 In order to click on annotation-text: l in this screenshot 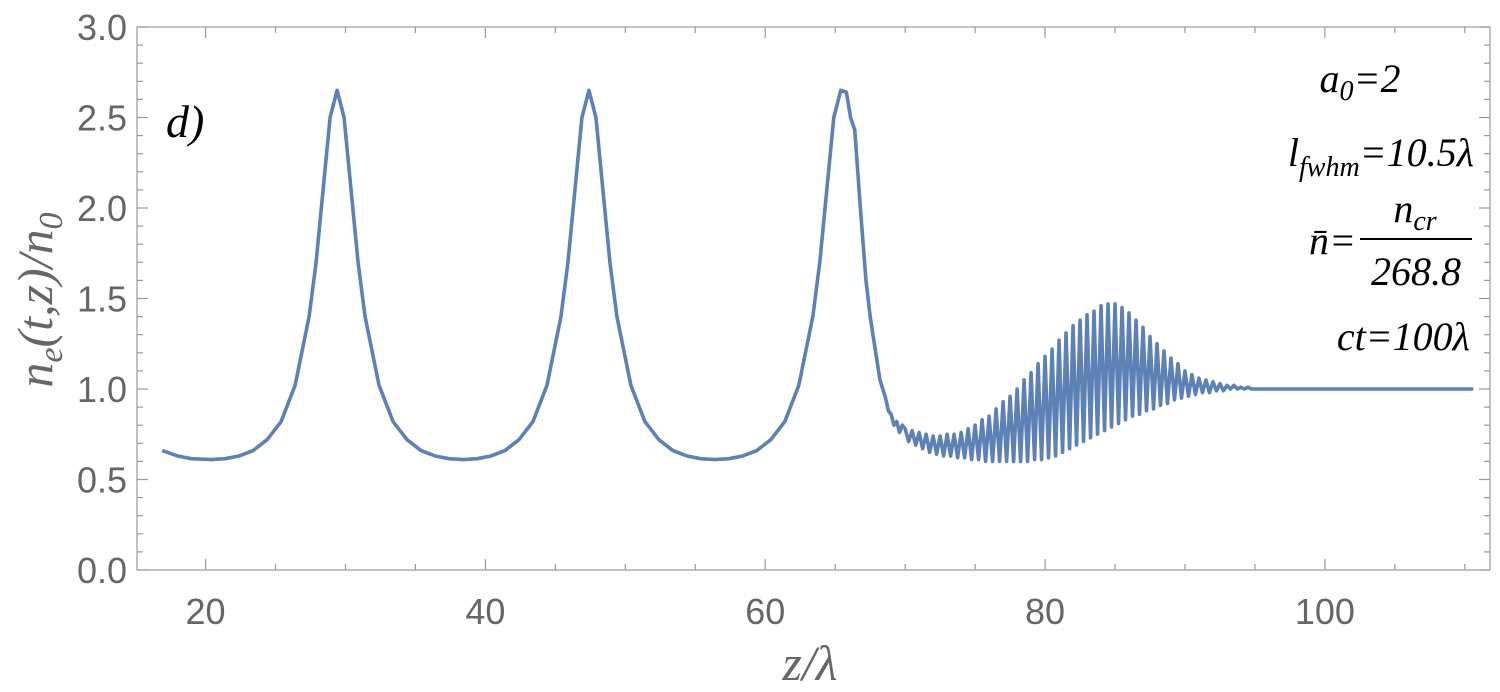, I will do `click(1293, 152)`.